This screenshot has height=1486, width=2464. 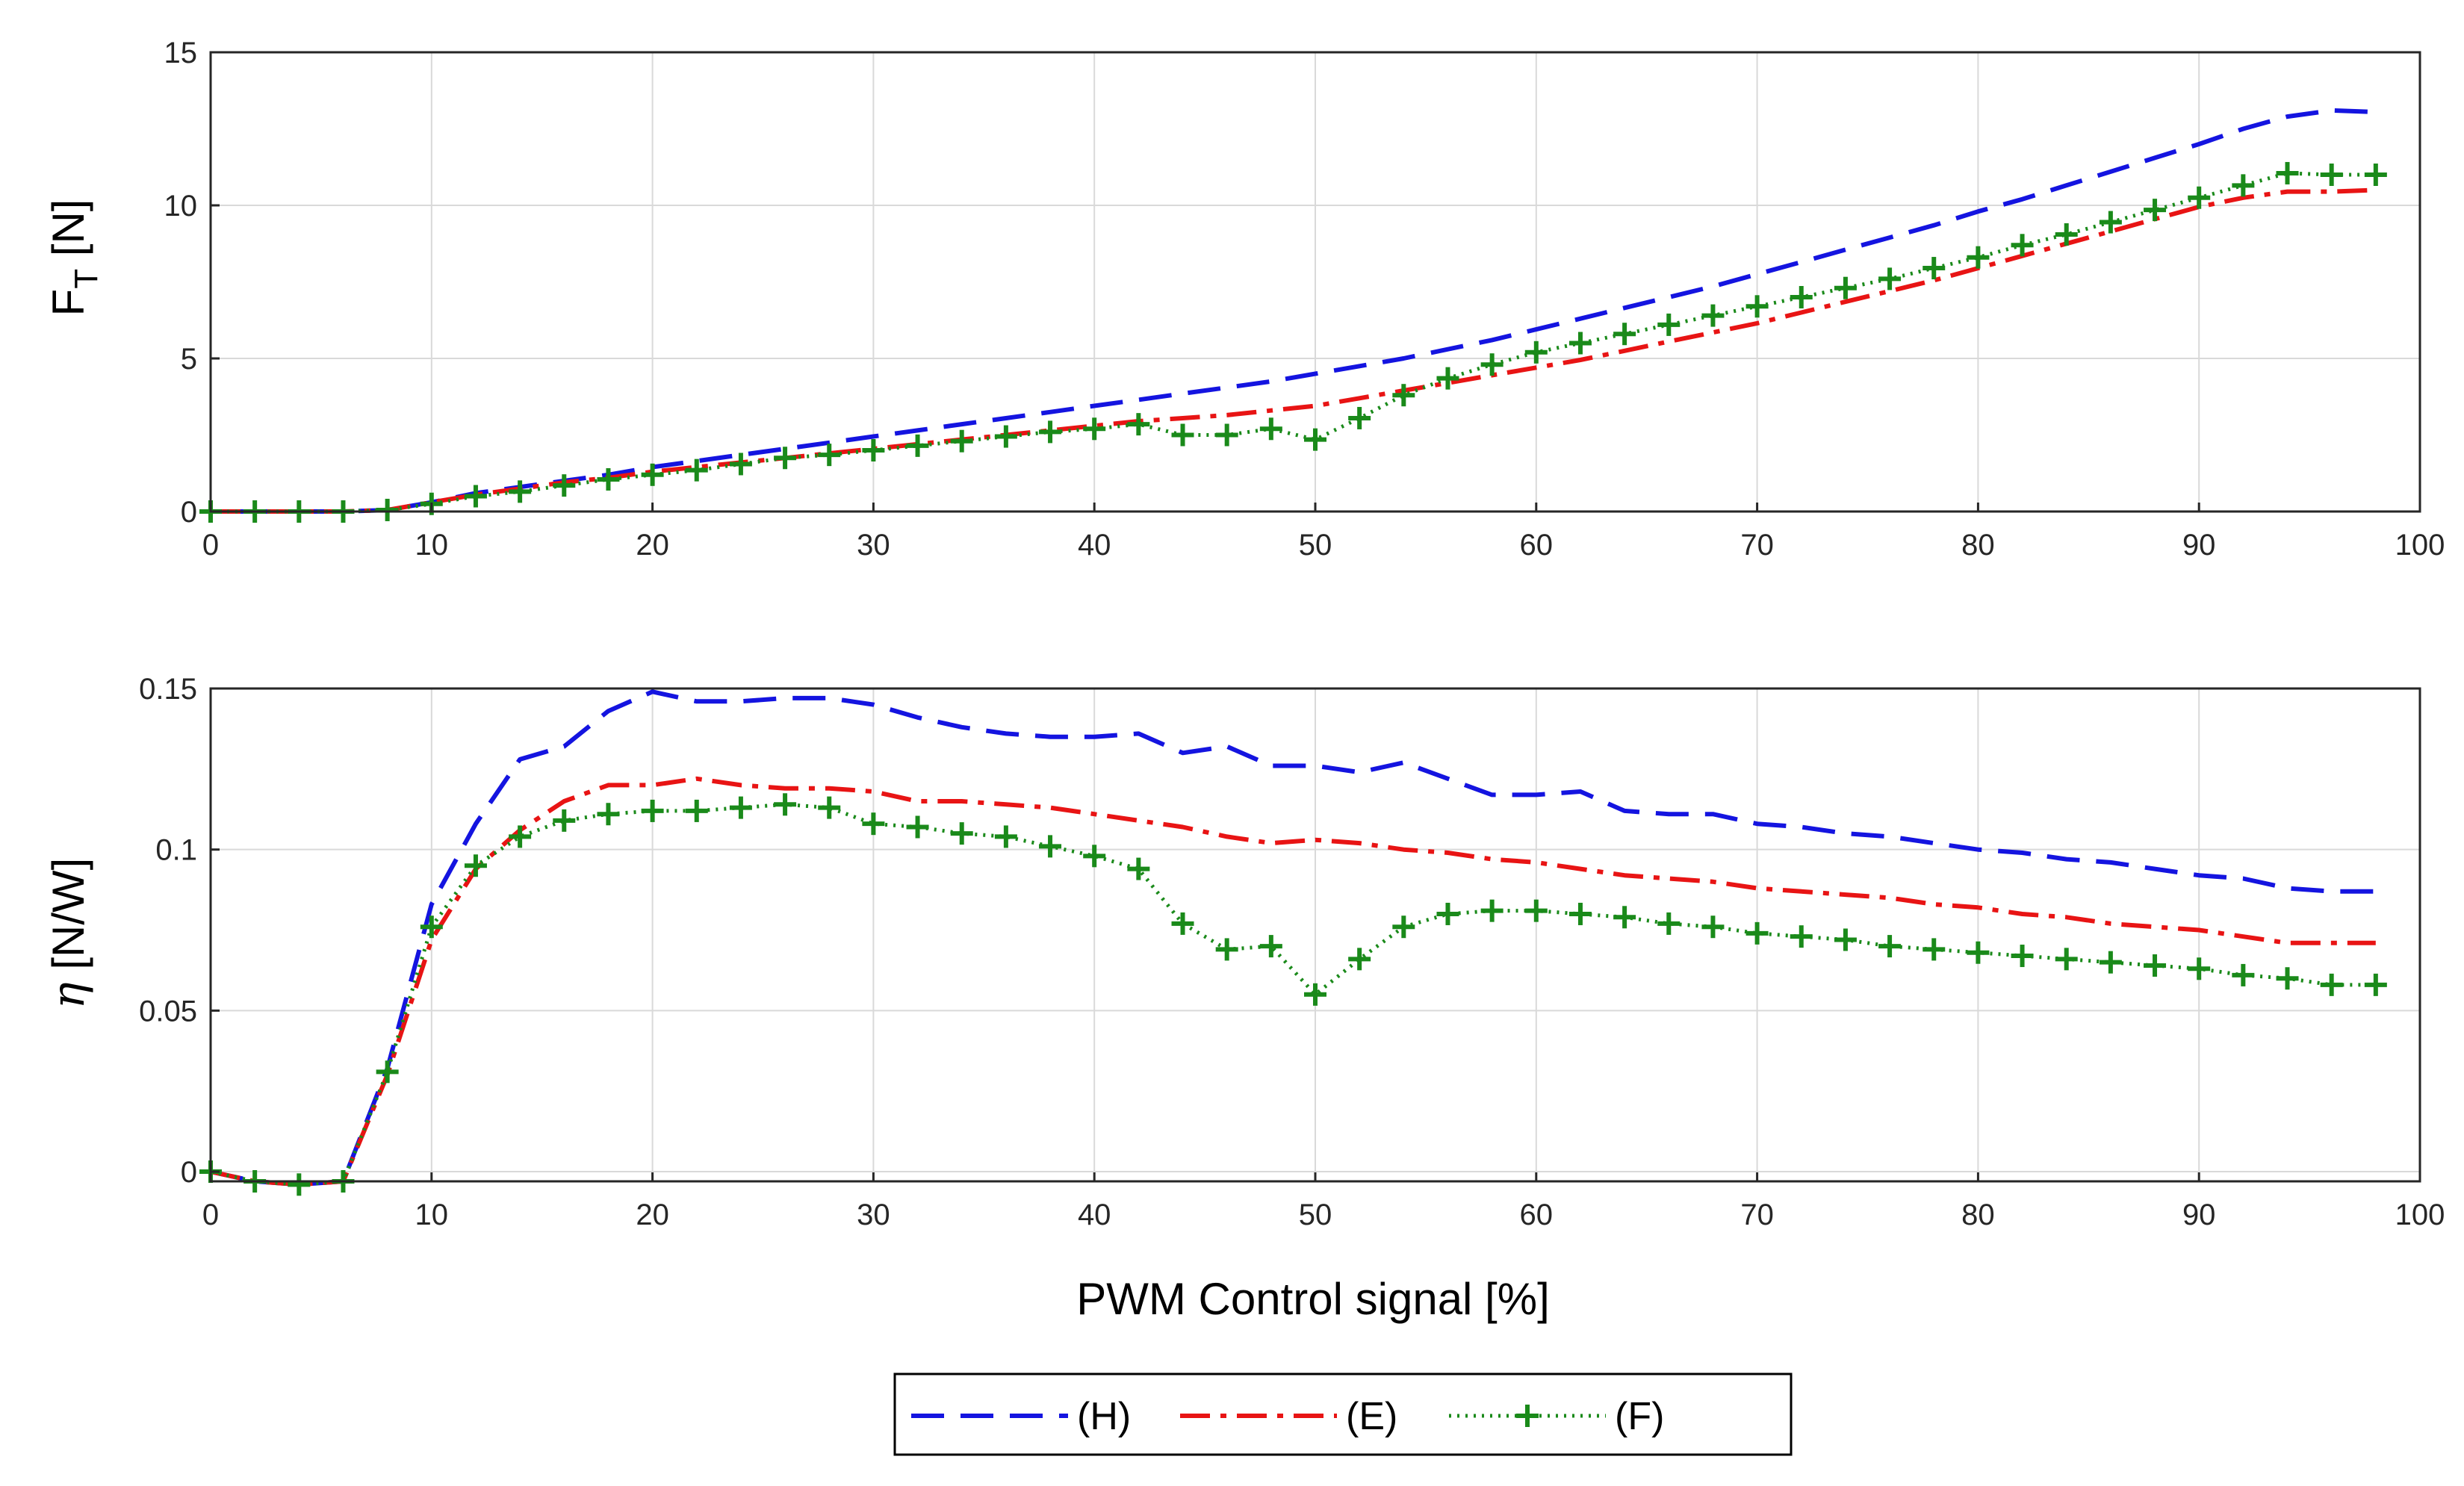 I want to click on thrust-chart-y-ticks: 0 5 10 15, so click(x=192, y=283).